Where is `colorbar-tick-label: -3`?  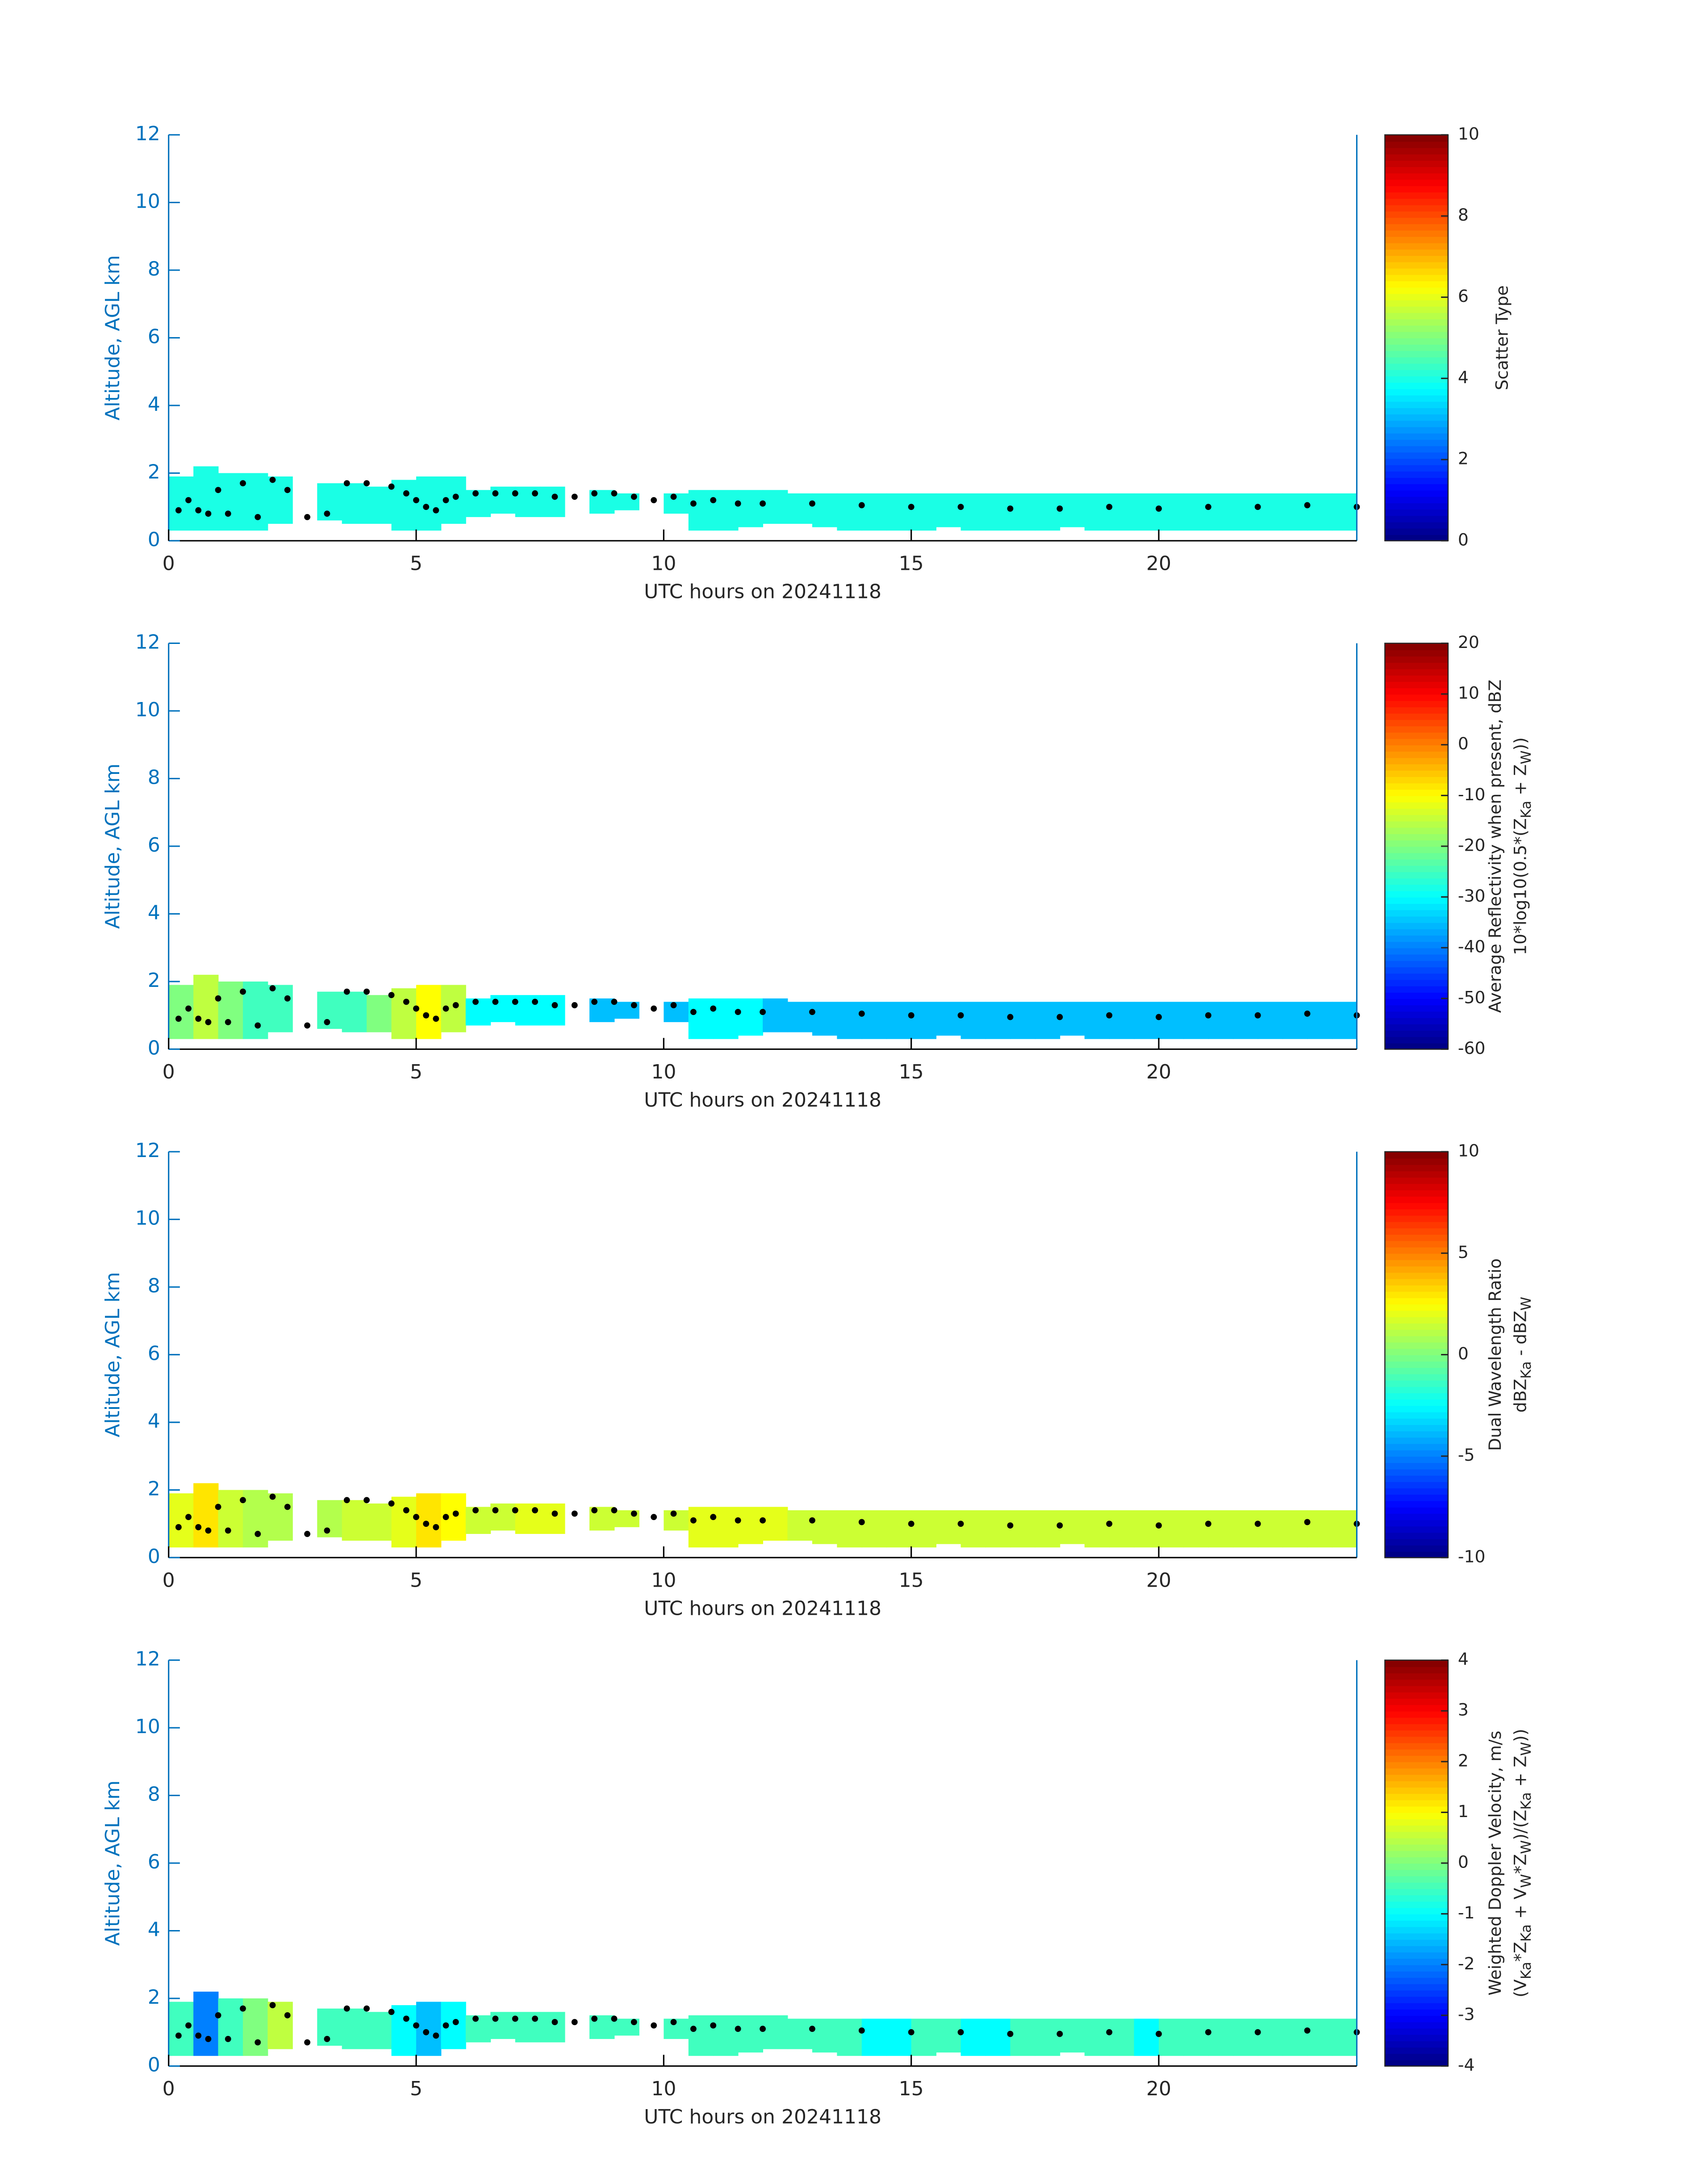 colorbar-tick-label: -3 is located at coordinates (1466, 2014).